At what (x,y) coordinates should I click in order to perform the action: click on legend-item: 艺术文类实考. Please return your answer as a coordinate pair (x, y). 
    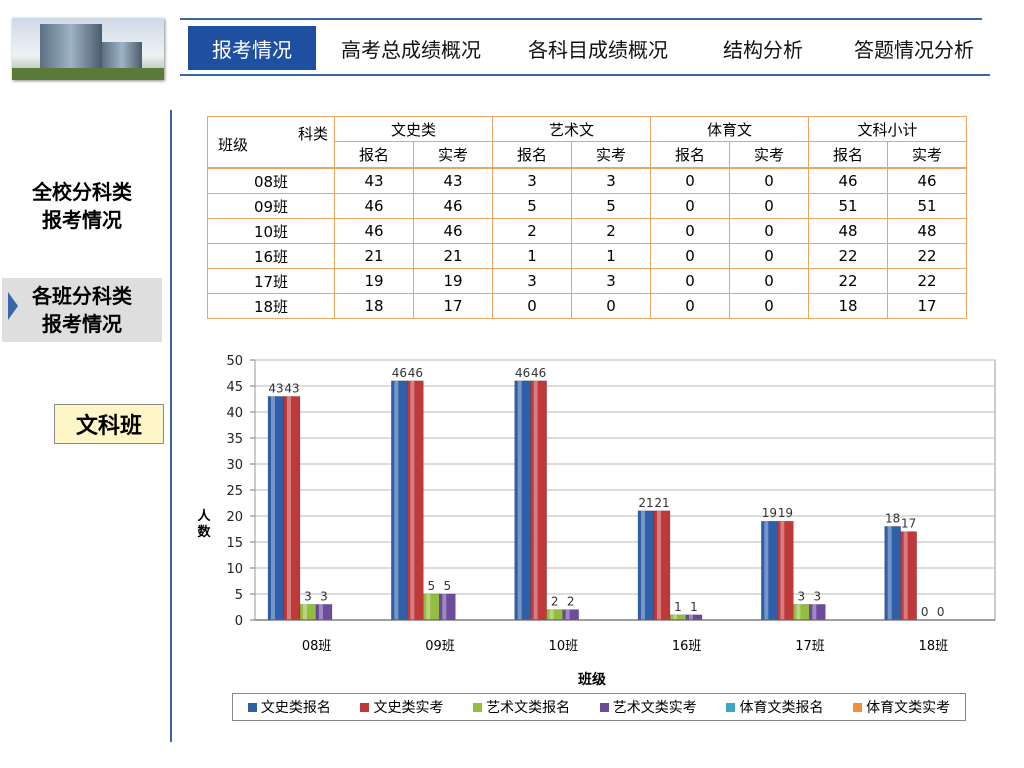
    Looking at the image, I should click on (648, 707).